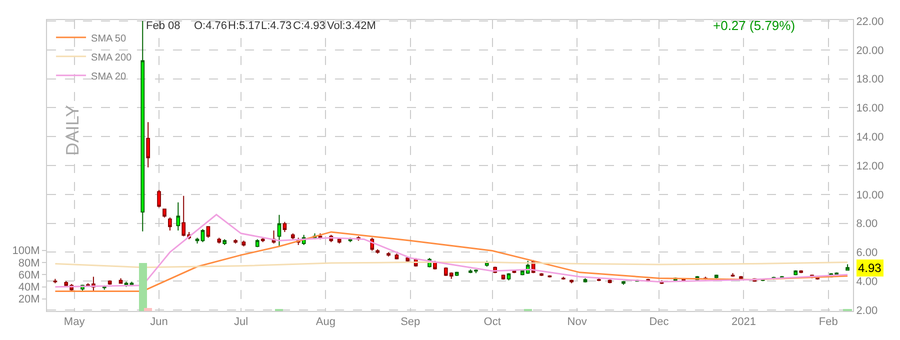  Describe the element at coordinates (244, 26) in the screenshot. I see `annotation: H:5.17` at that location.